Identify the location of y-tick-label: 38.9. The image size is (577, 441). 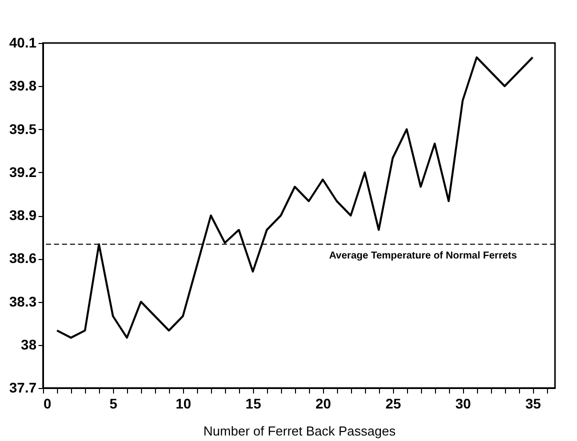
(23, 215).